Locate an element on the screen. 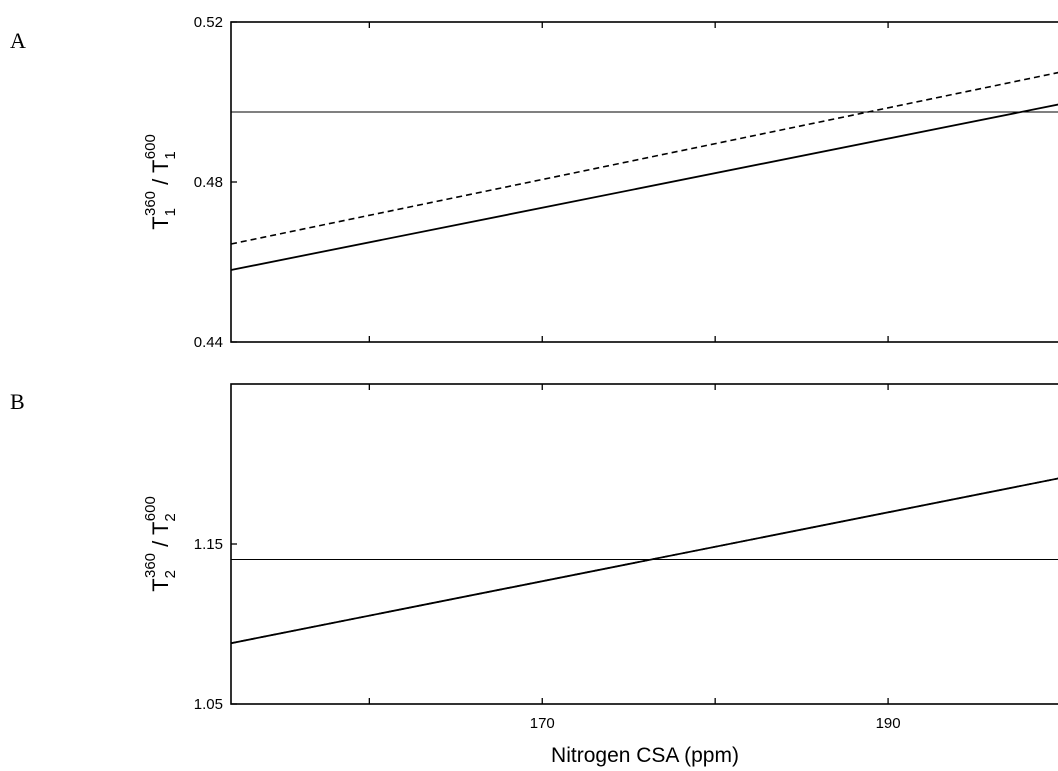 The width and height of the screenshot is (1058, 771). x-tick-label: 170 is located at coordinates (542, 723).